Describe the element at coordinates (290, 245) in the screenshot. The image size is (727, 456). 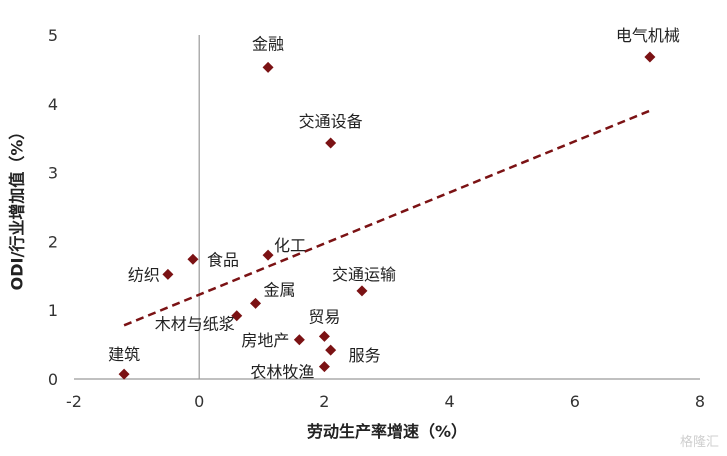
I see `point-label: 化工` at that location.